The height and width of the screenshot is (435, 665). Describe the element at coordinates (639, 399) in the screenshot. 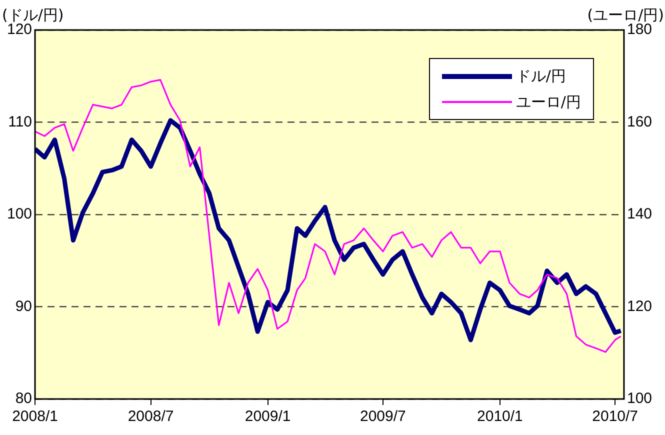

I see `y2-tick-label: 100` at that location.